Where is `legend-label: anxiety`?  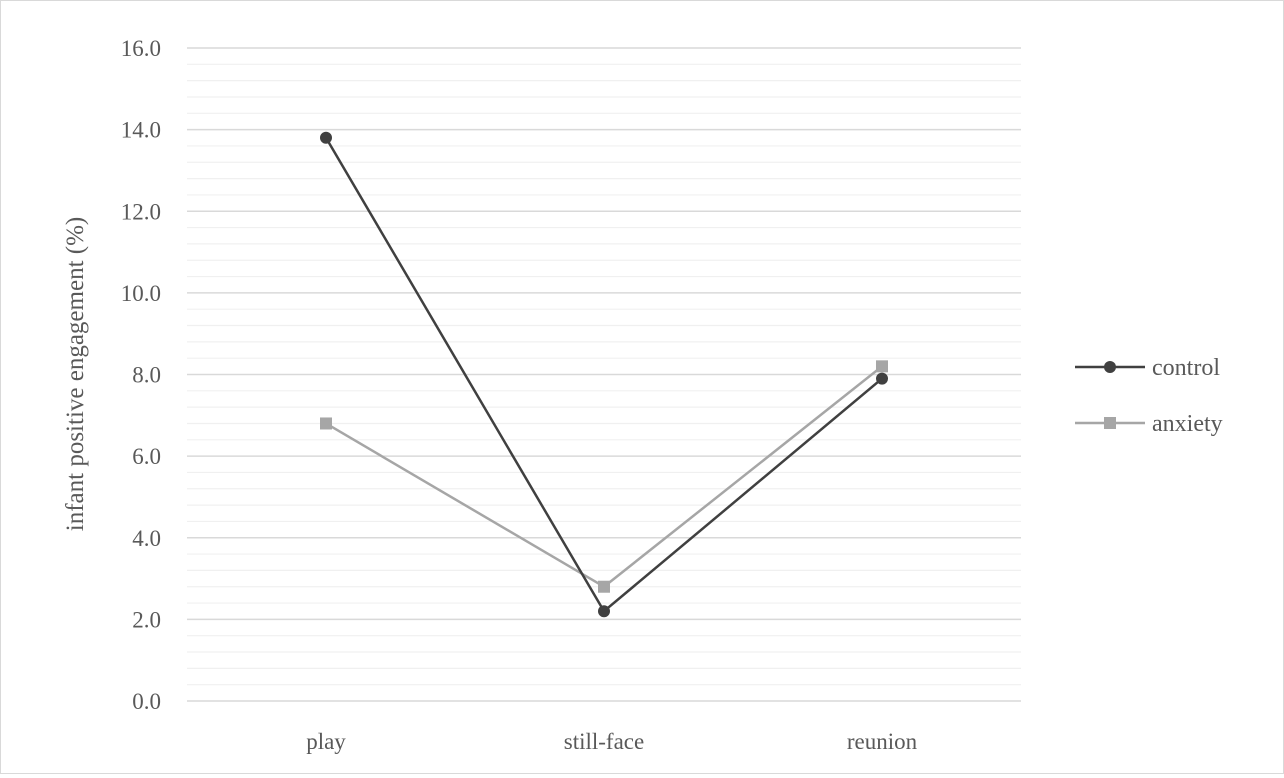 legend-label: anxiety is located at coordinates (1187, 424).